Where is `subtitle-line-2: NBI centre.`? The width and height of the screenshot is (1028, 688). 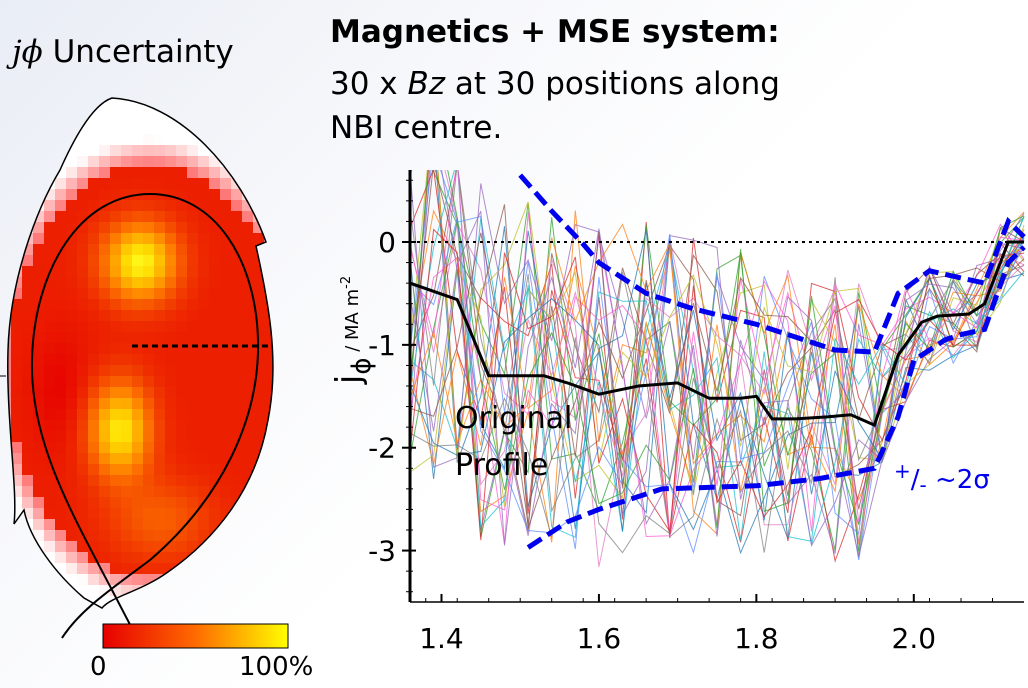 subtitle-line-2: NBI centre. is located at coordinates (416, 128).